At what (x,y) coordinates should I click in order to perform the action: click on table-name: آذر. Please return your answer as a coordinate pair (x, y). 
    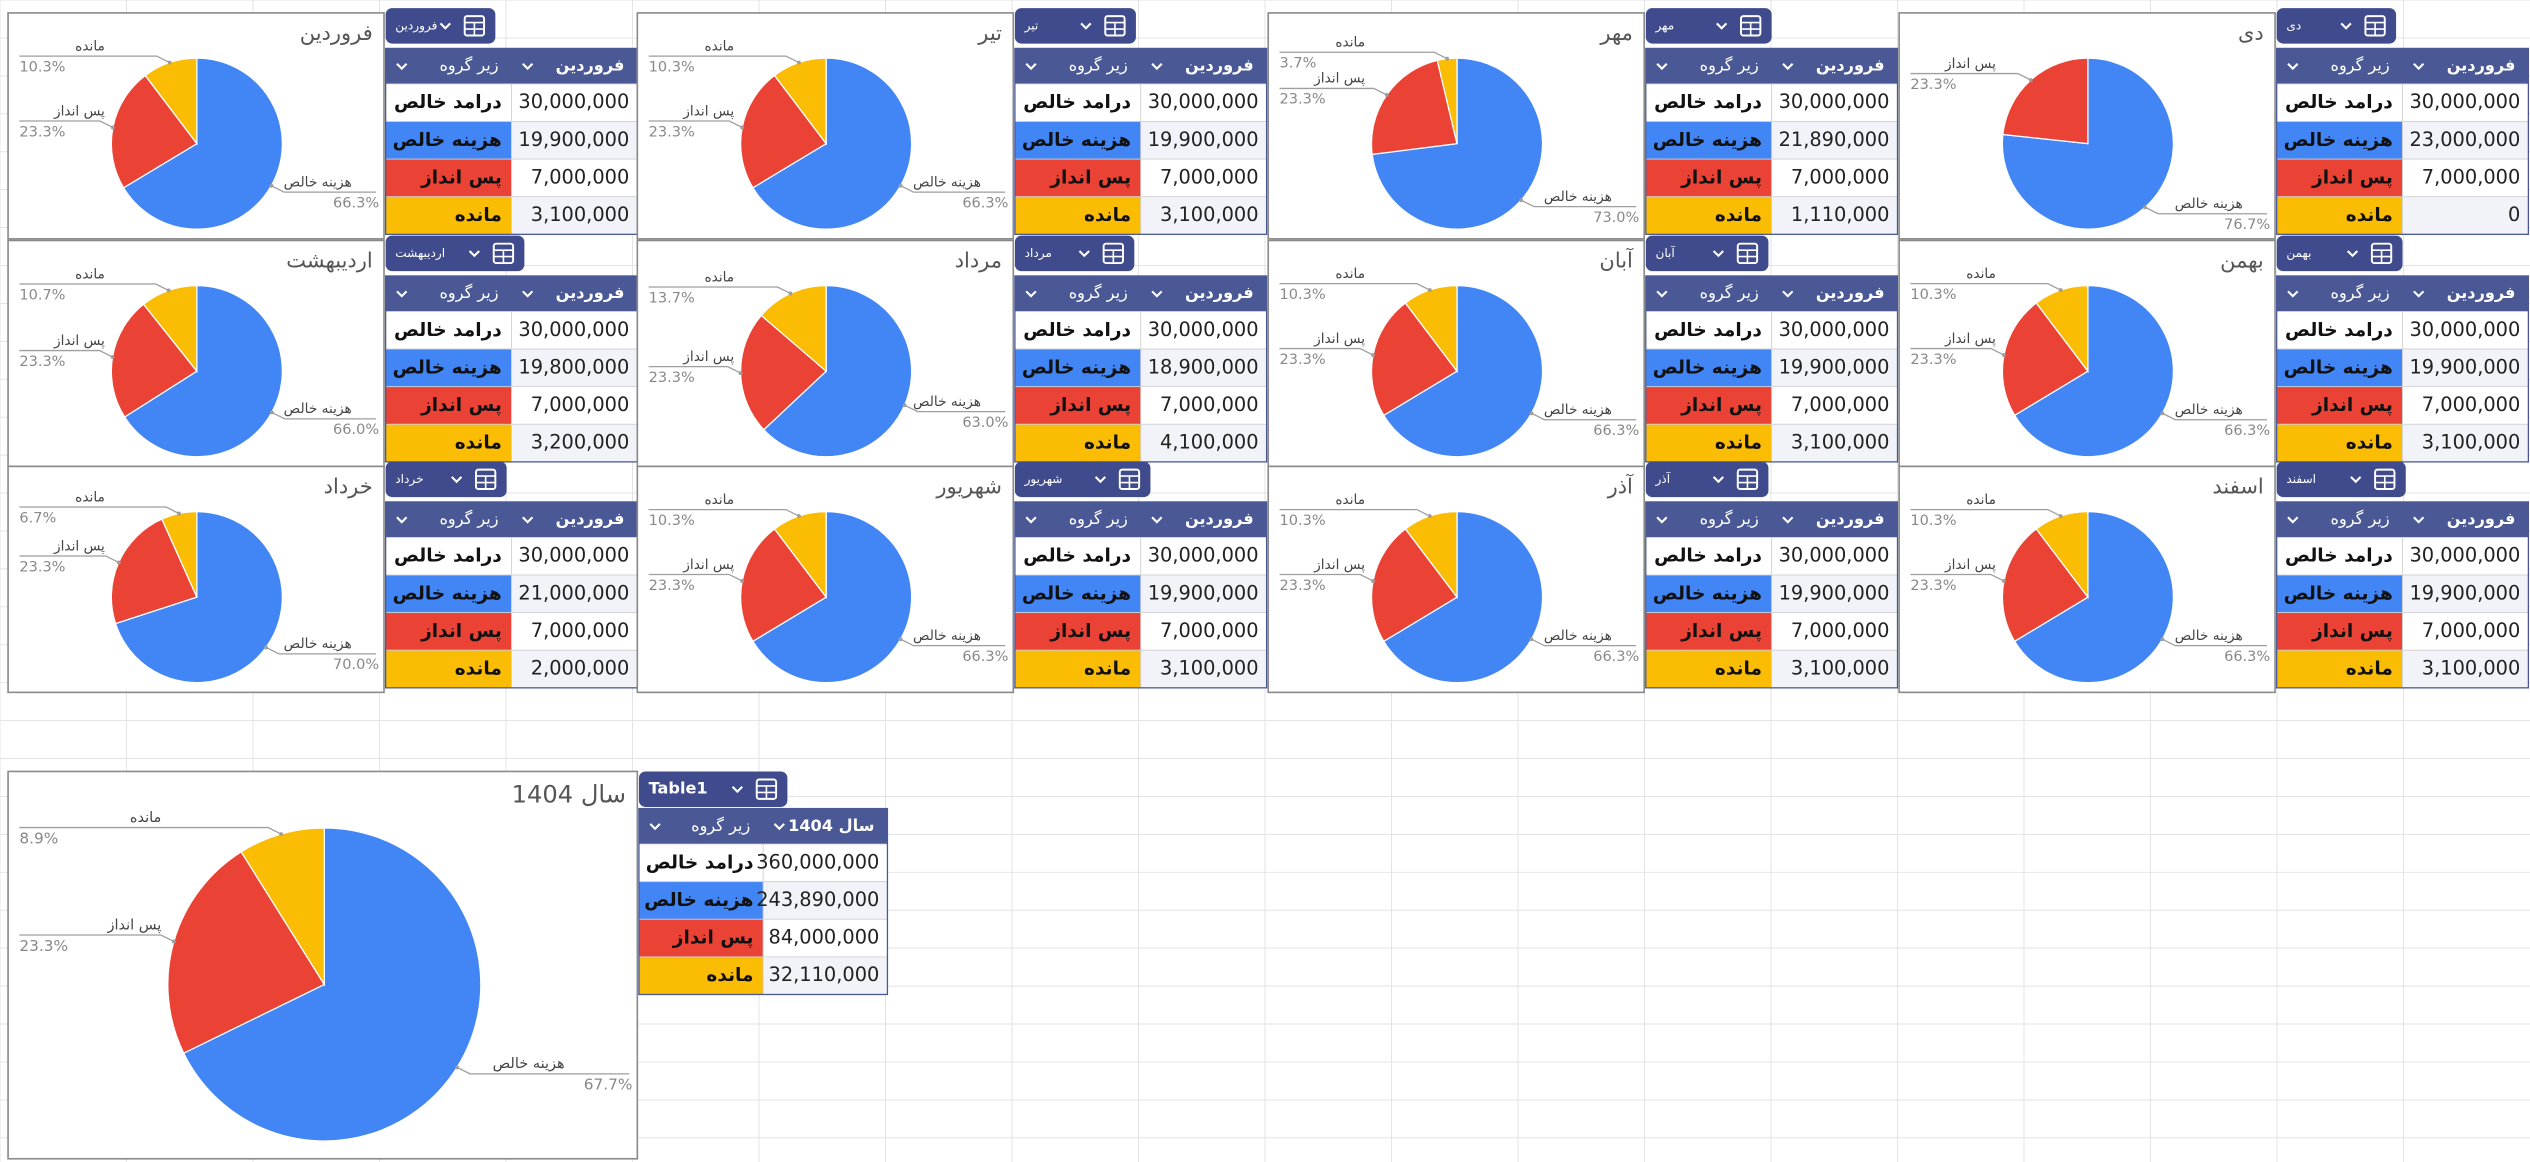
    Looking at the image, I should click on (1662, 479).